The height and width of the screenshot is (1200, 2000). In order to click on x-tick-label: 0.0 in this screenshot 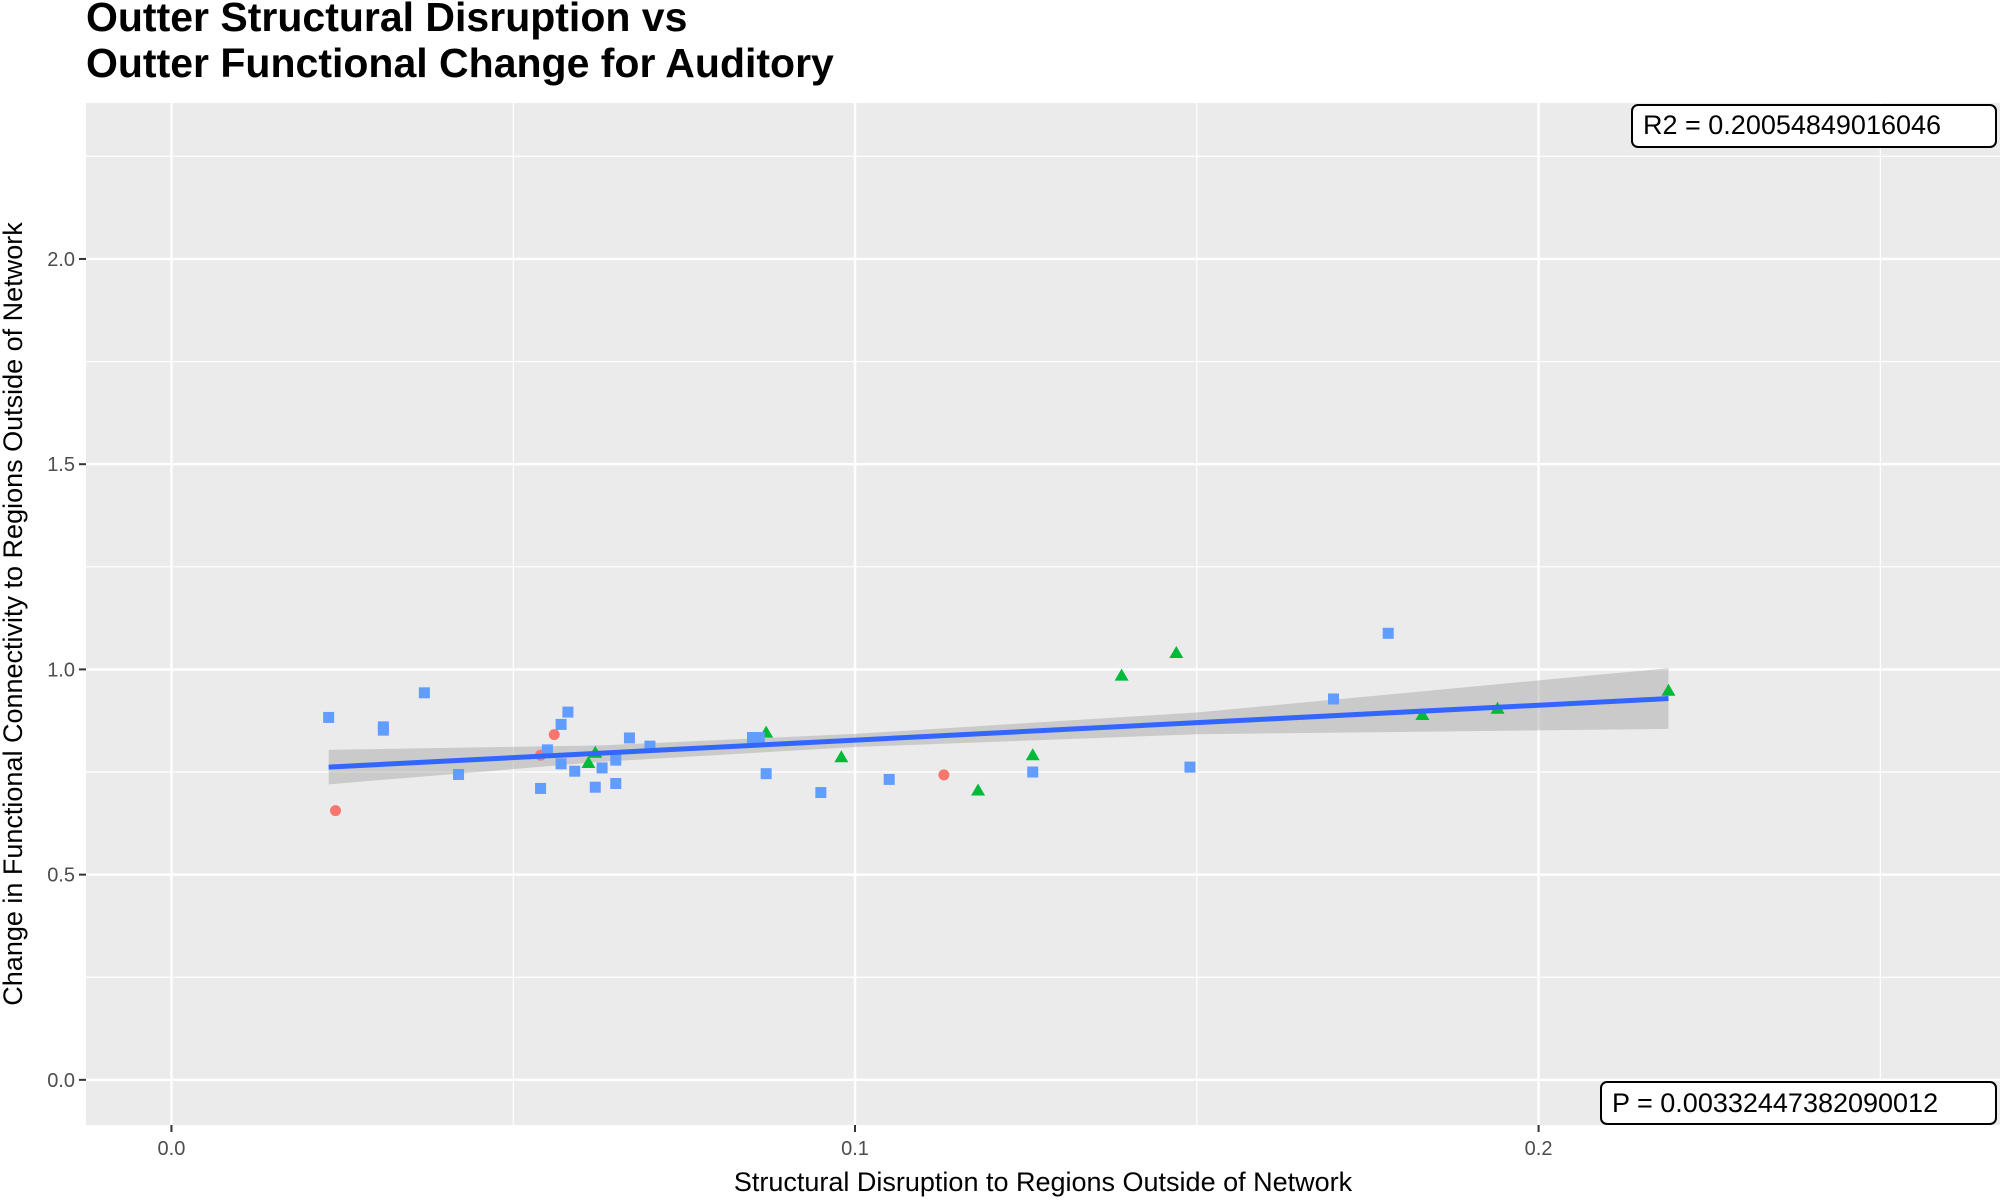, I will do `click(172, 1149)`.